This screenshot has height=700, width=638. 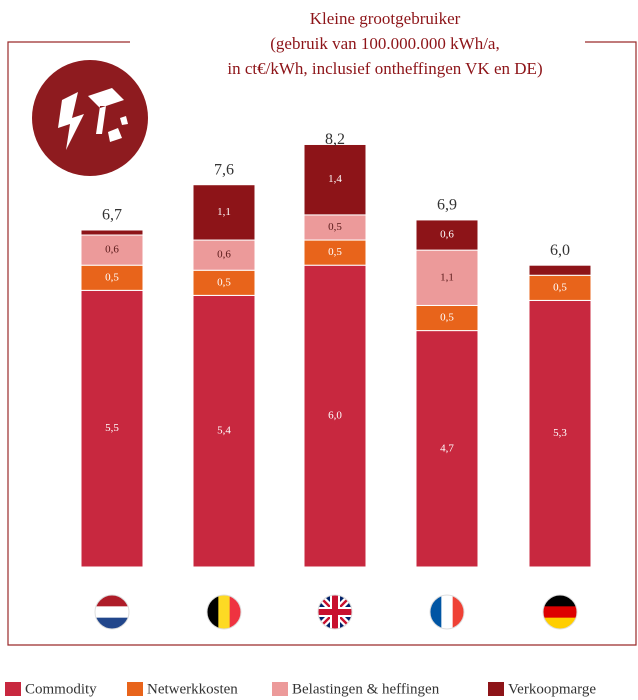 What do you see at coordinates (366, 689) in the screenshot?
I see `legend-label: Belastingen & heffingen` at bounding box center [366, 689].